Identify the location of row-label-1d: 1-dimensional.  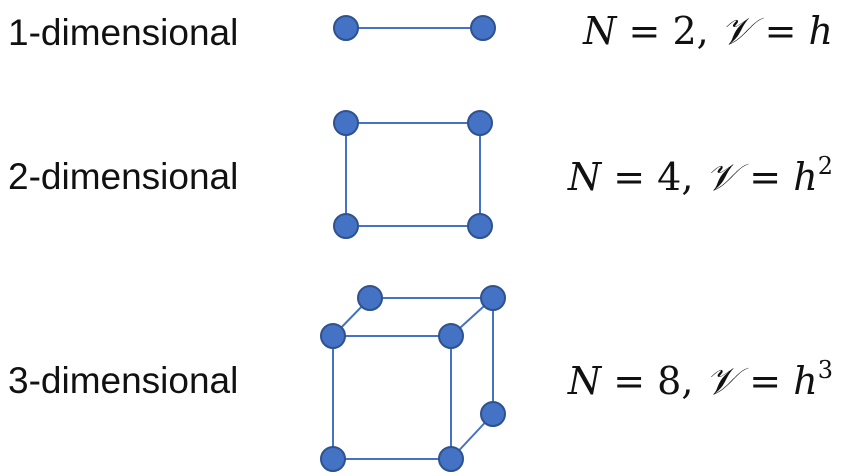
(123, 32).